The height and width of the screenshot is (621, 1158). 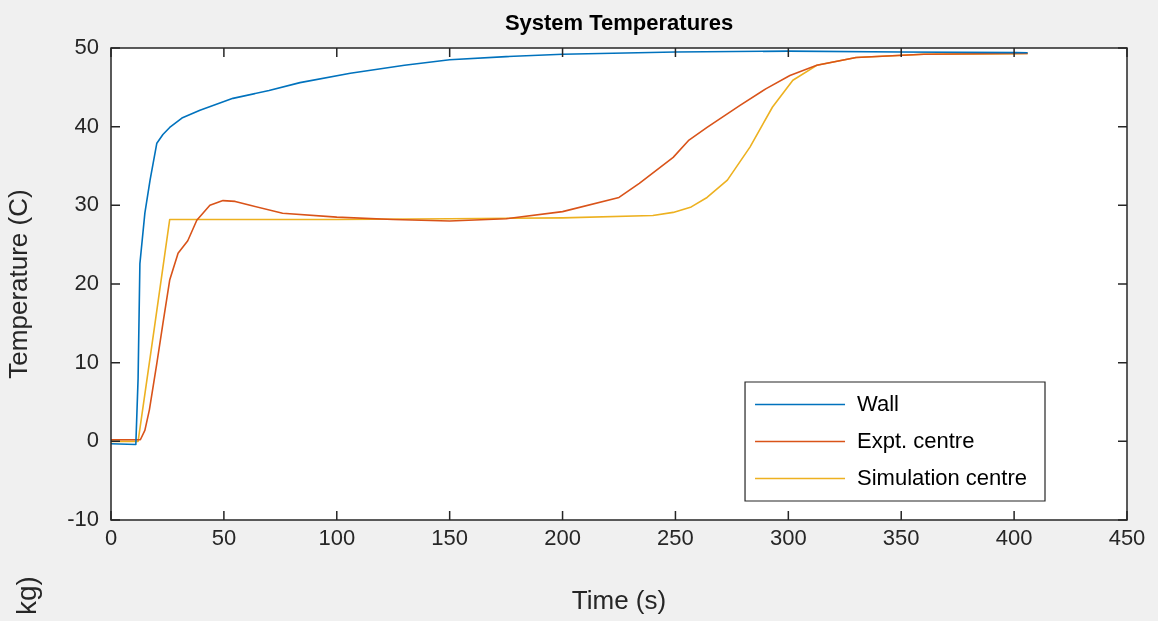 I want to click on legend-label: Expt. centre, so click(x=916, y=440).